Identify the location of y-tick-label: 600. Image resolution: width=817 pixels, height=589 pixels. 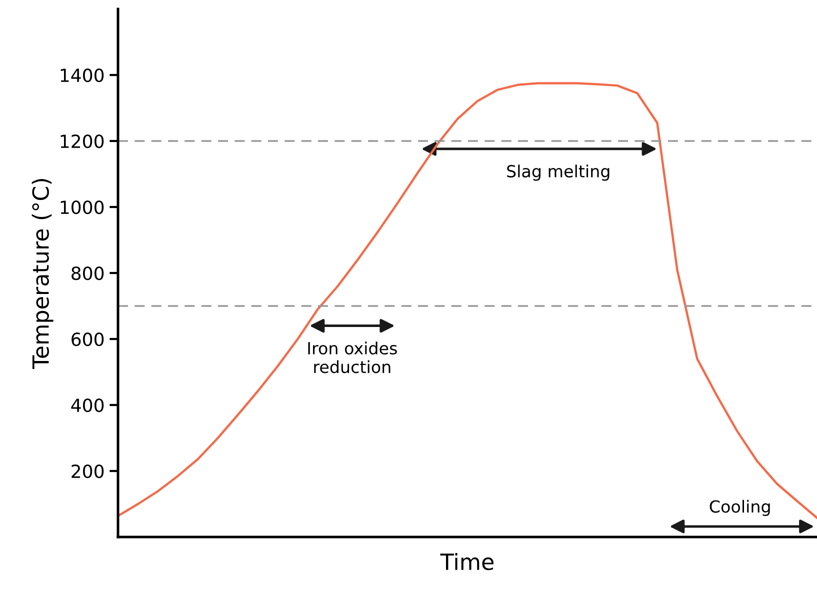
(88, 339).